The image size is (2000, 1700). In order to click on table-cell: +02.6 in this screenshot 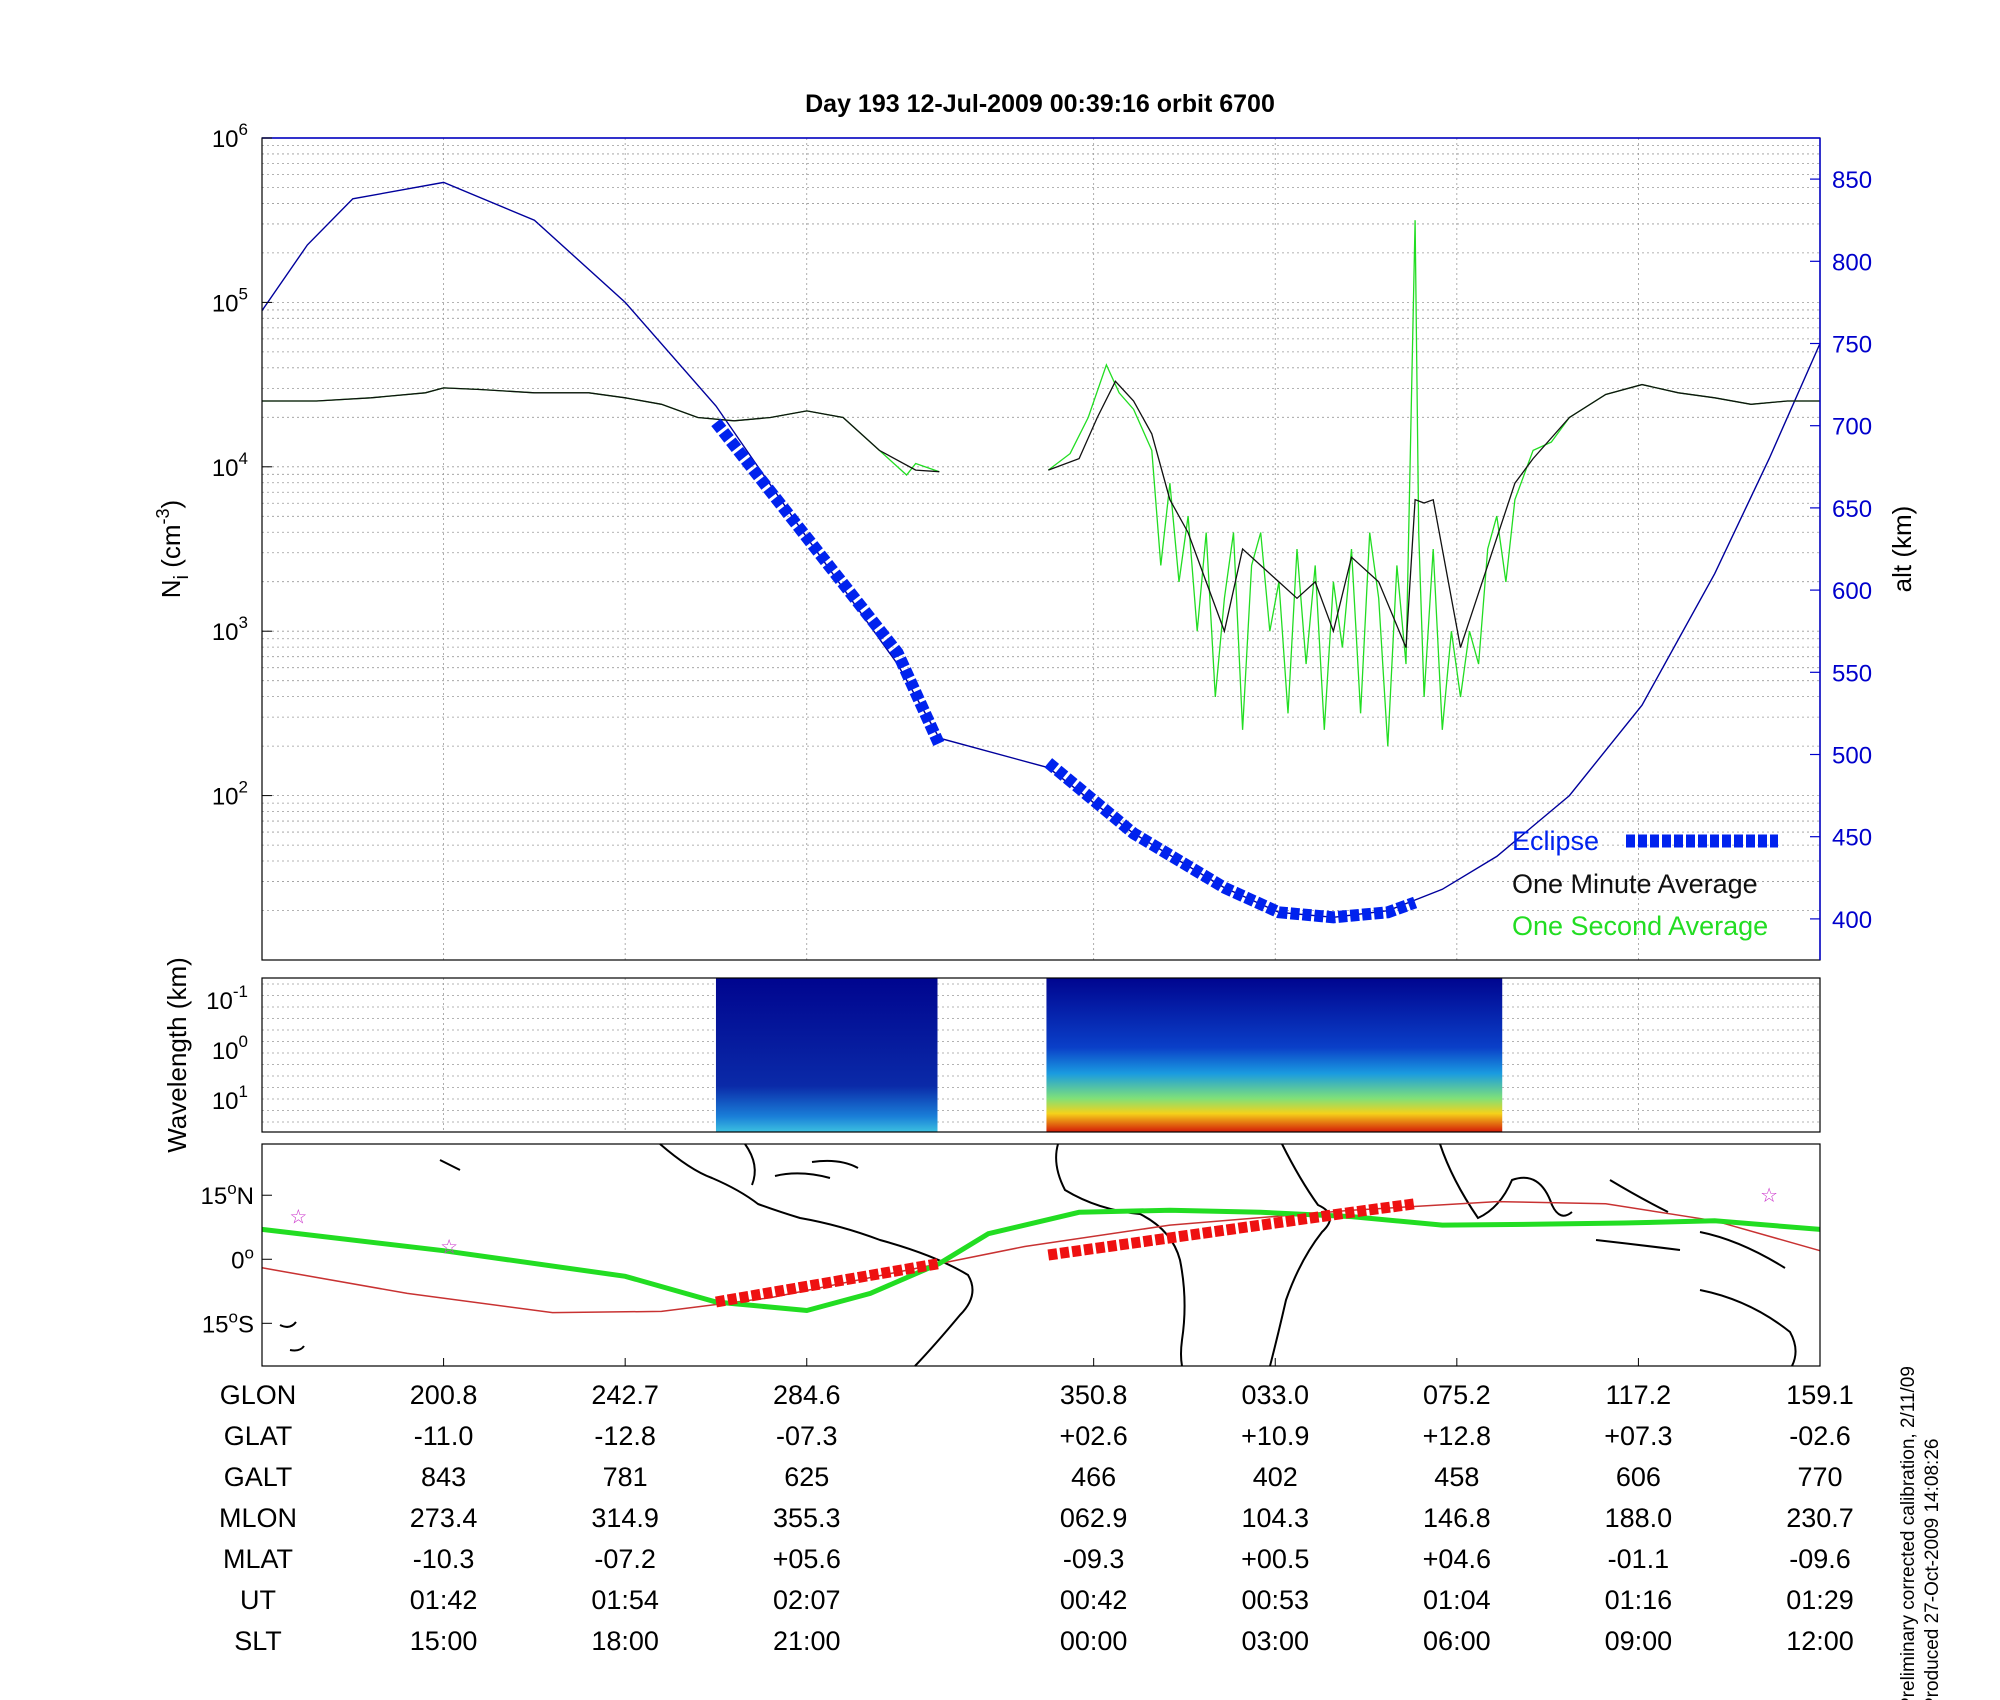, I will do `click(1093, 1436)`.